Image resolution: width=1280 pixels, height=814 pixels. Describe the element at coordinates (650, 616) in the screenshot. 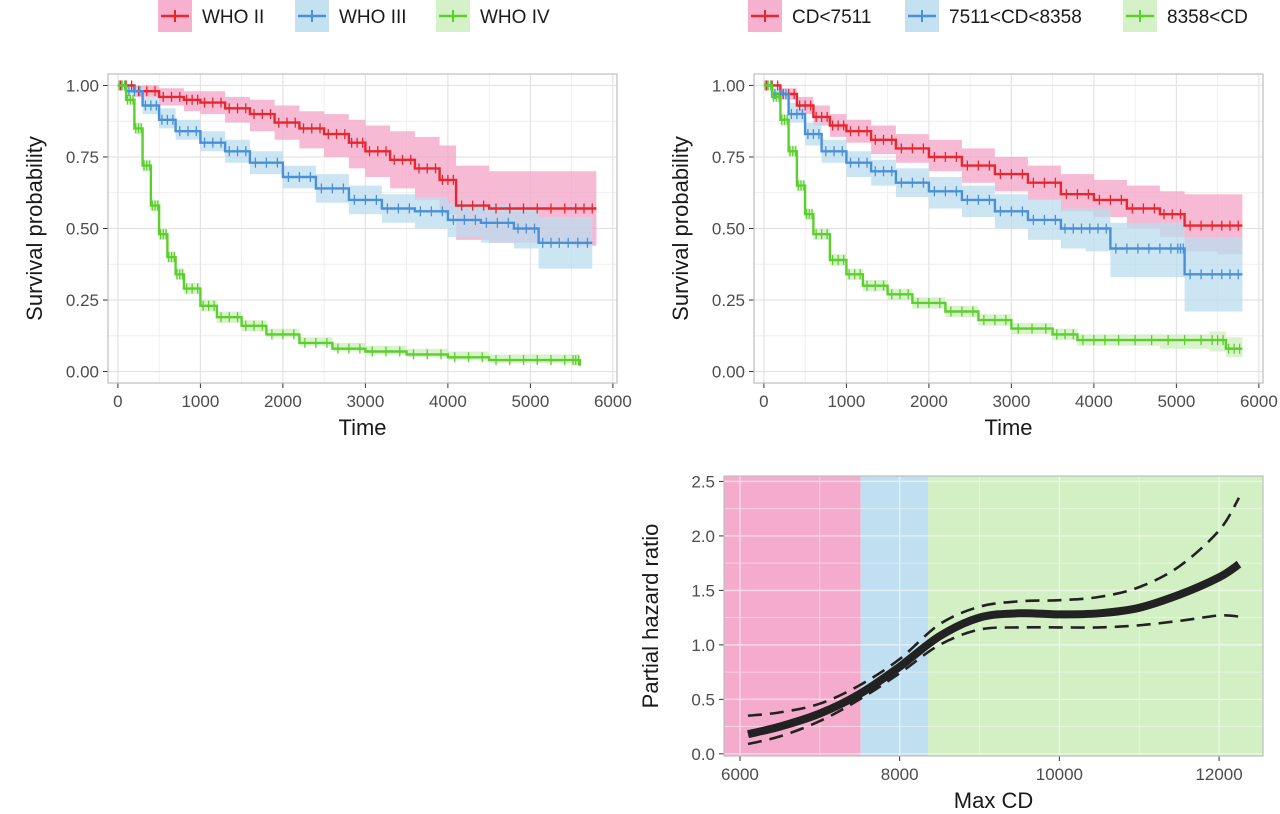

I see `y-axis-label: Partial hazard ratio` at that location.